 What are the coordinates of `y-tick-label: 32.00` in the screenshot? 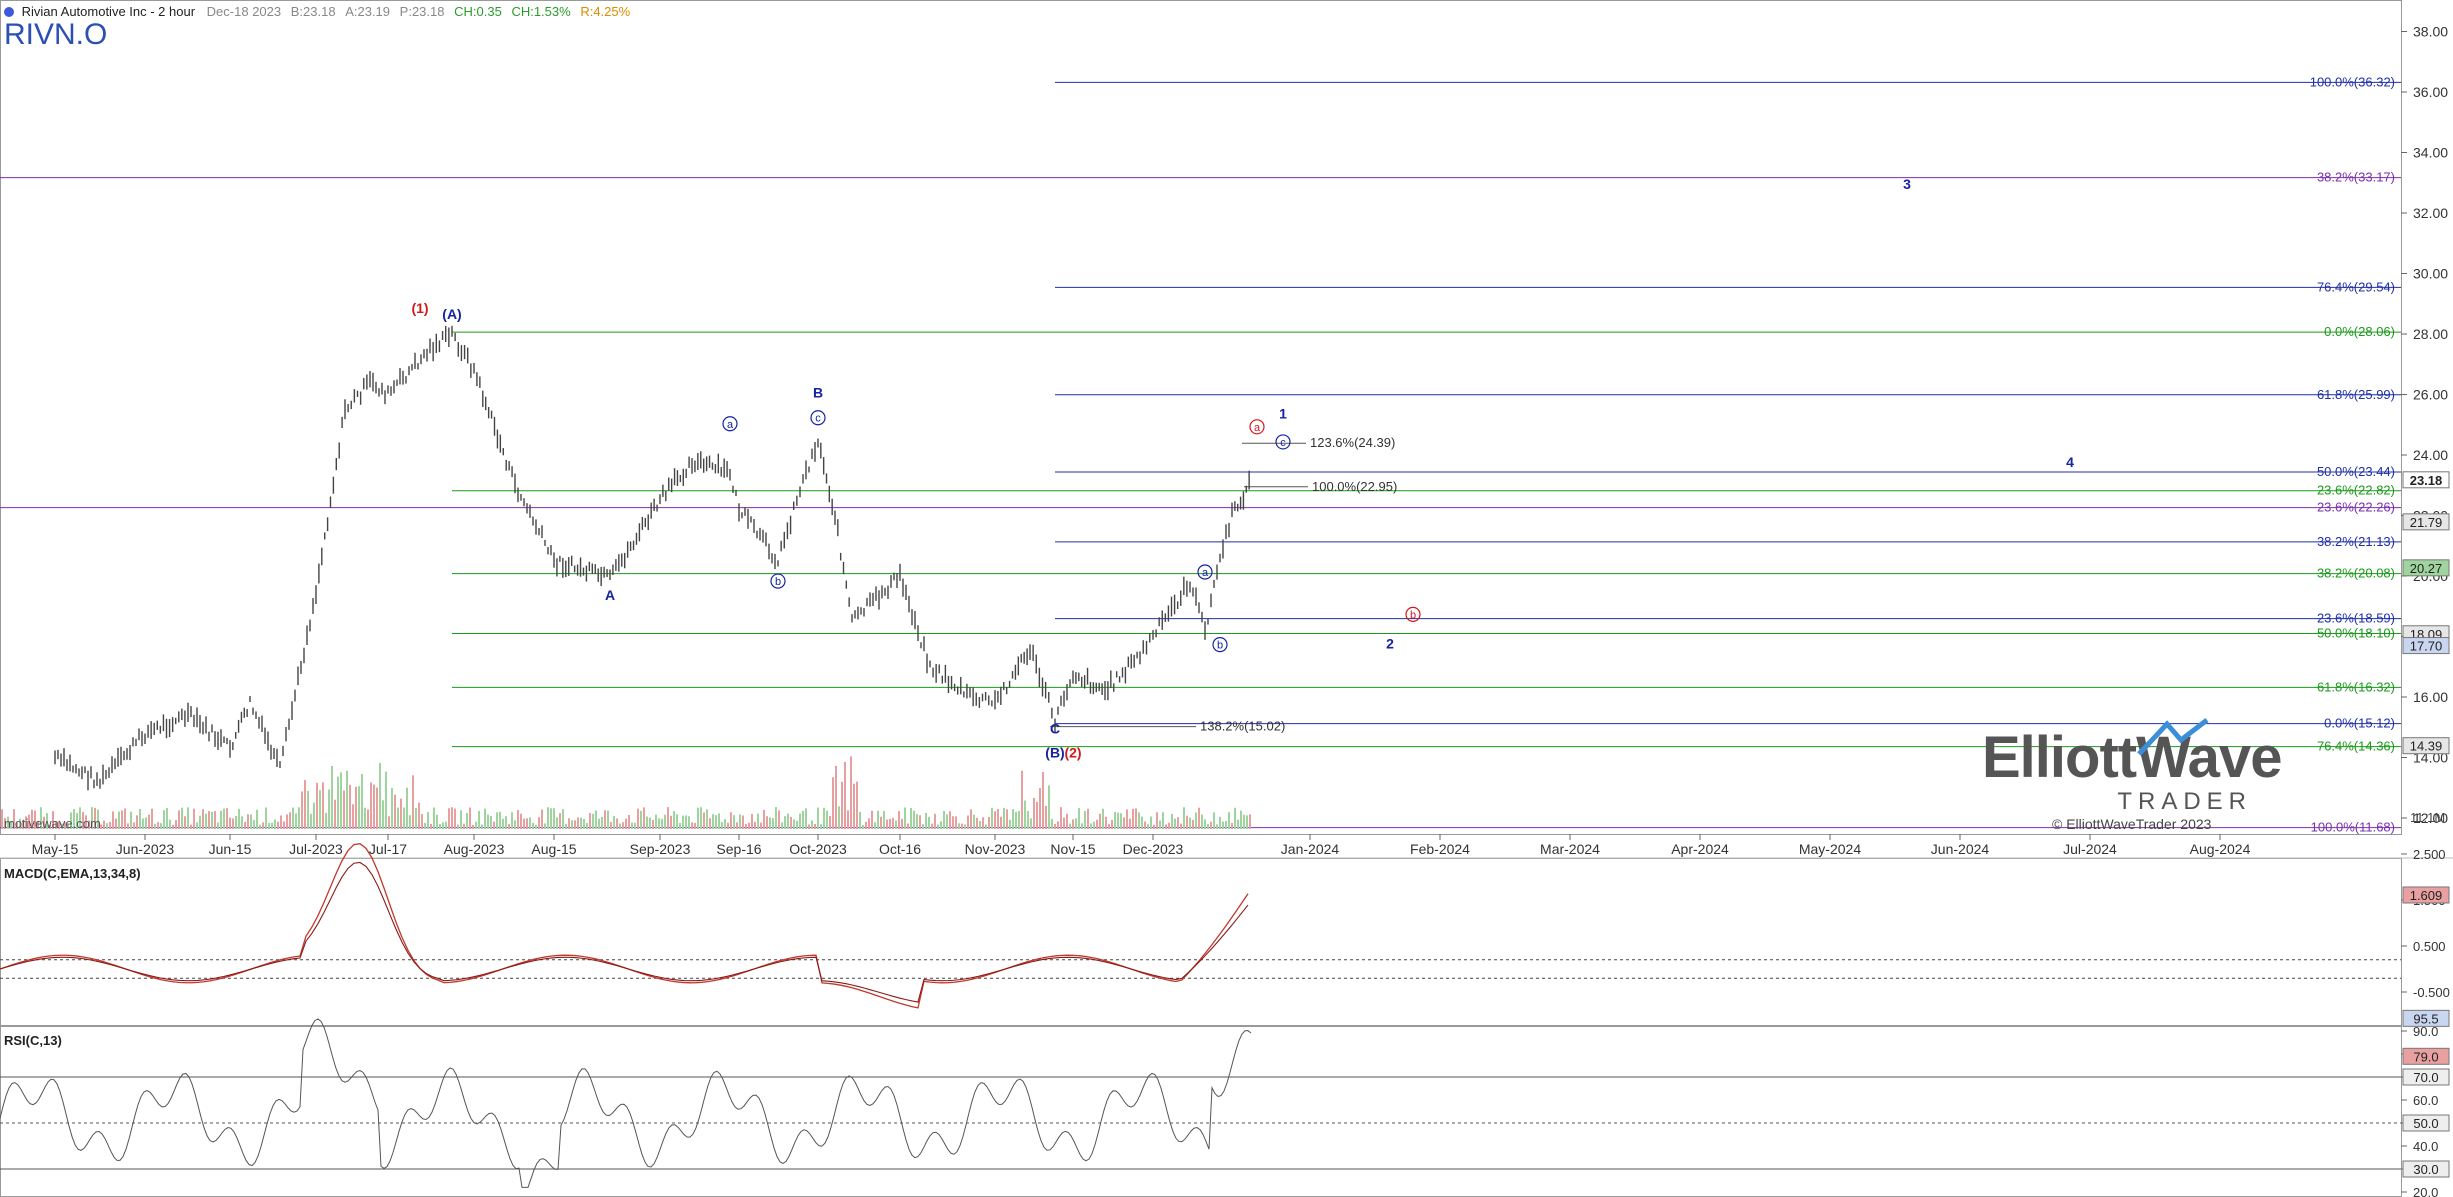 It's located at (2430, 213).